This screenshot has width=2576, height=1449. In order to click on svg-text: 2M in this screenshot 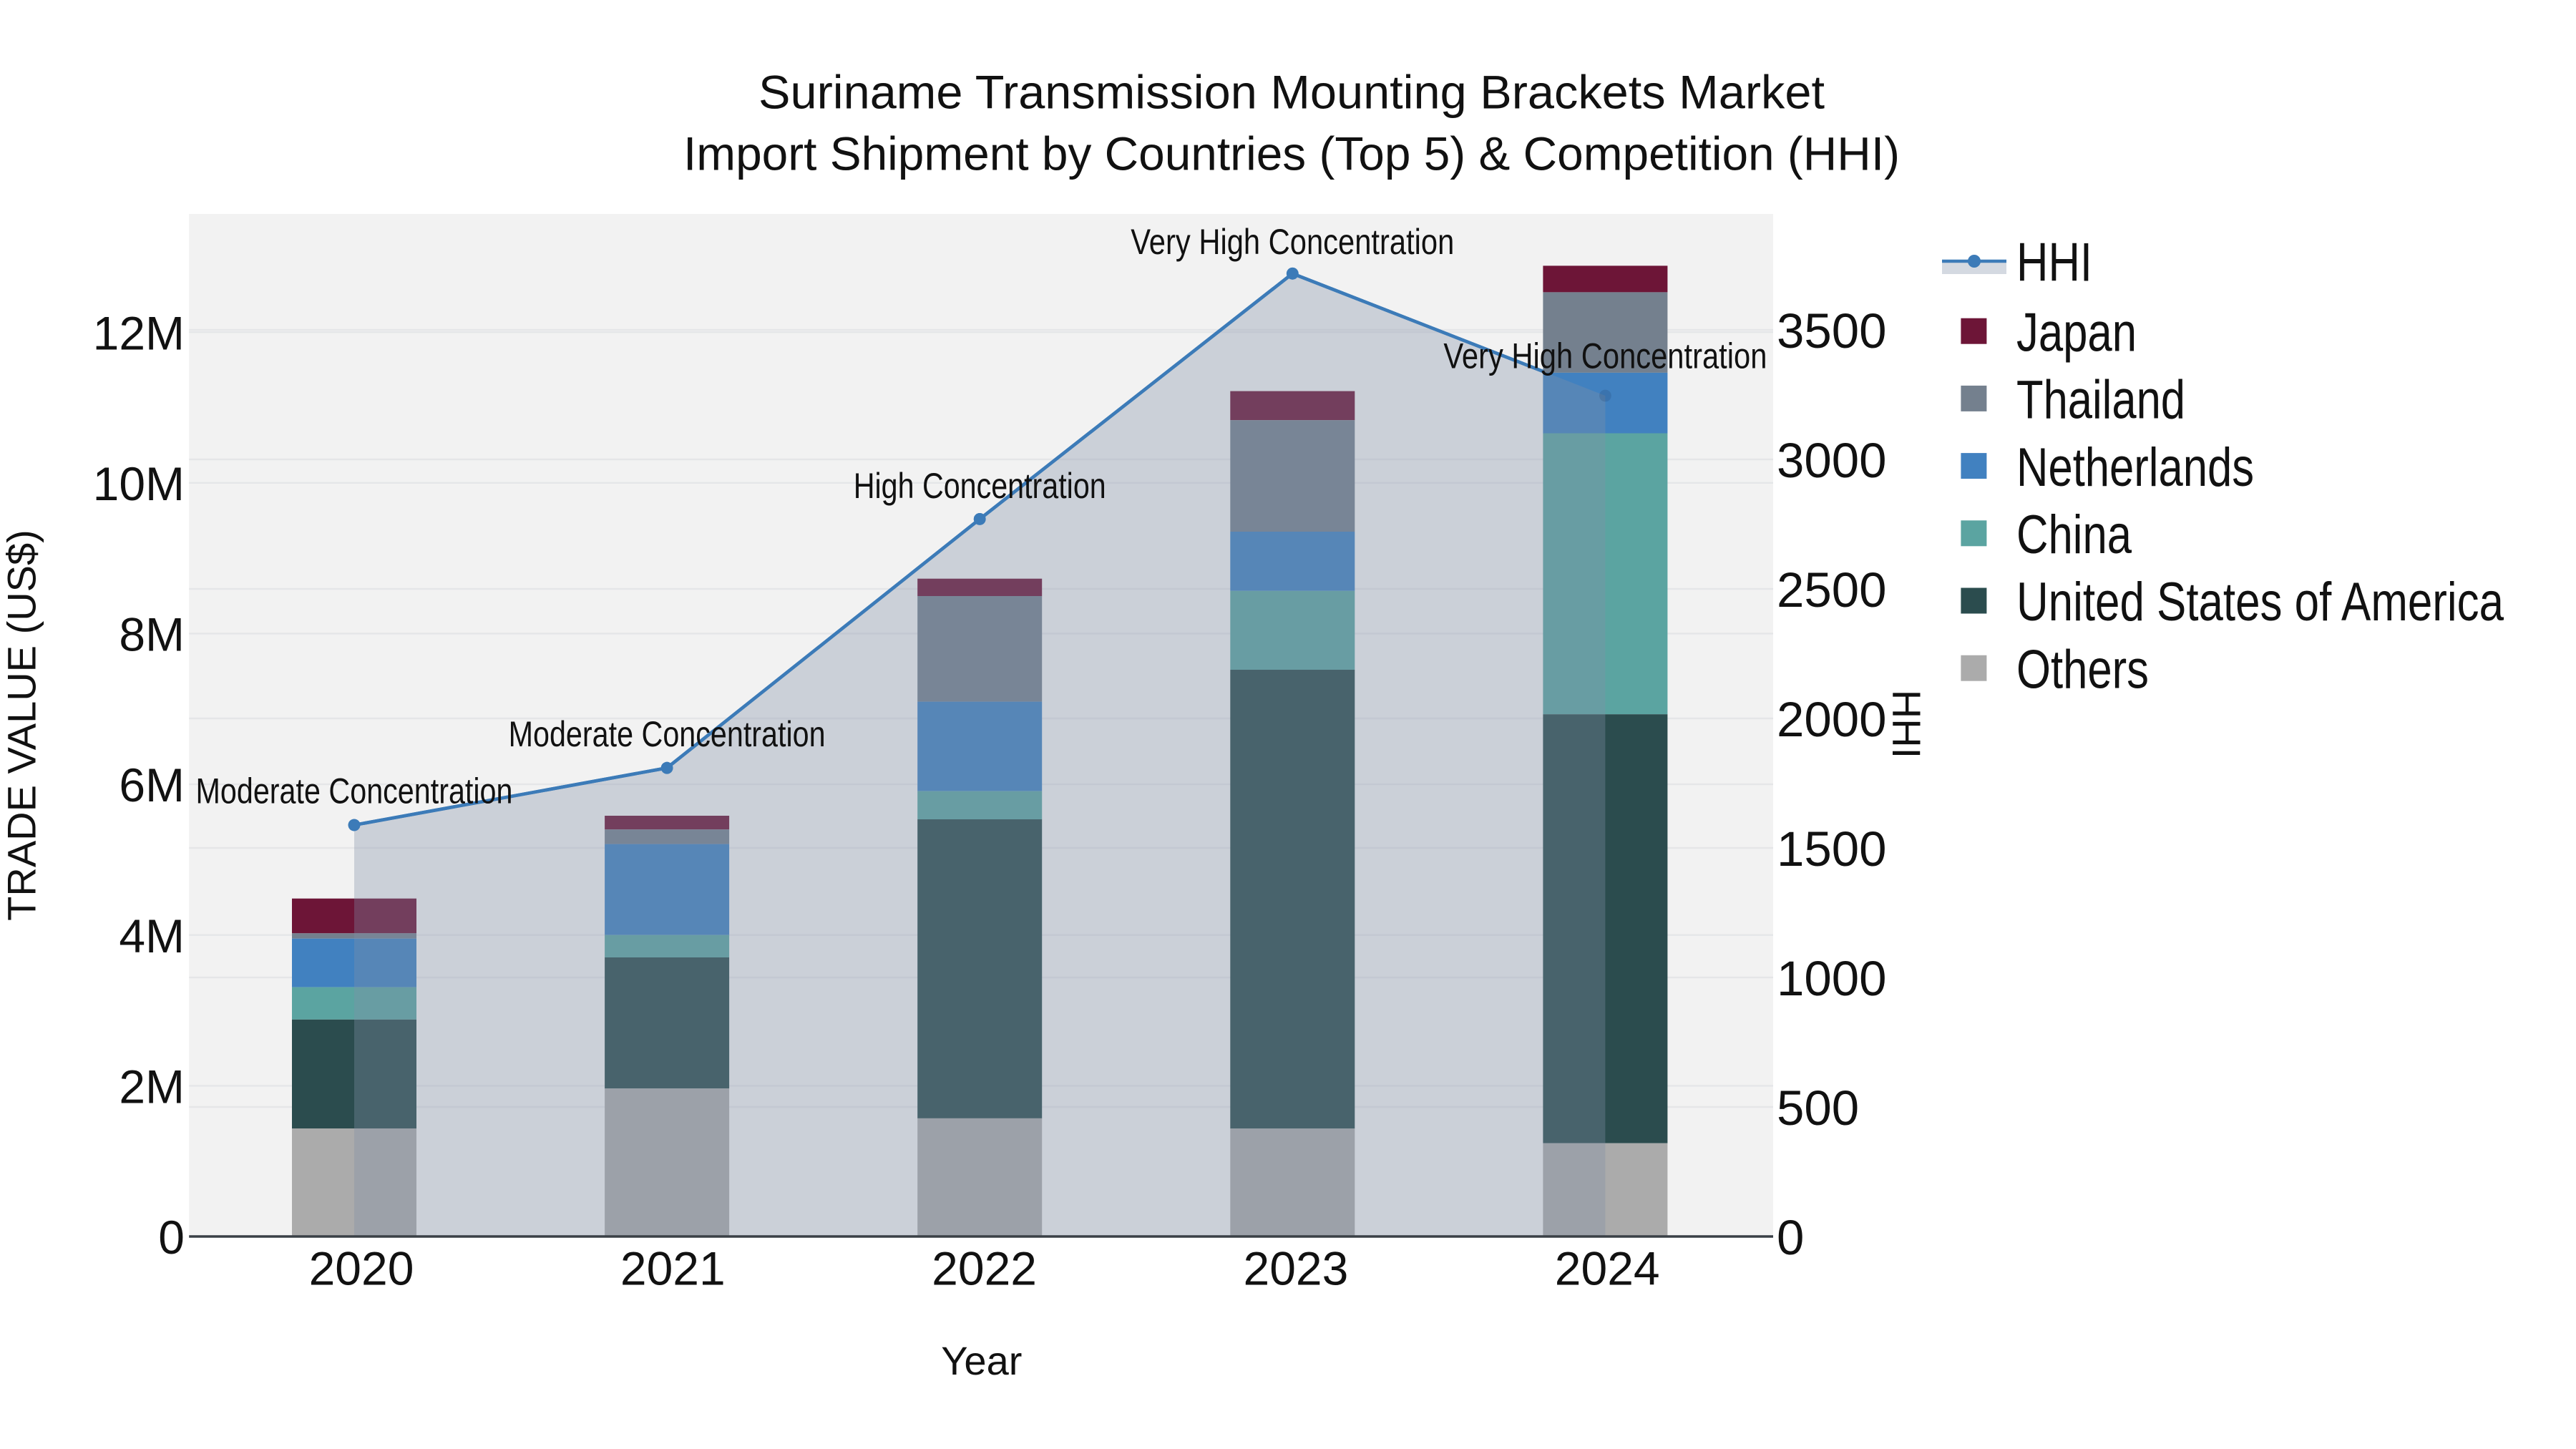, I will do `click(152, 1086)`.